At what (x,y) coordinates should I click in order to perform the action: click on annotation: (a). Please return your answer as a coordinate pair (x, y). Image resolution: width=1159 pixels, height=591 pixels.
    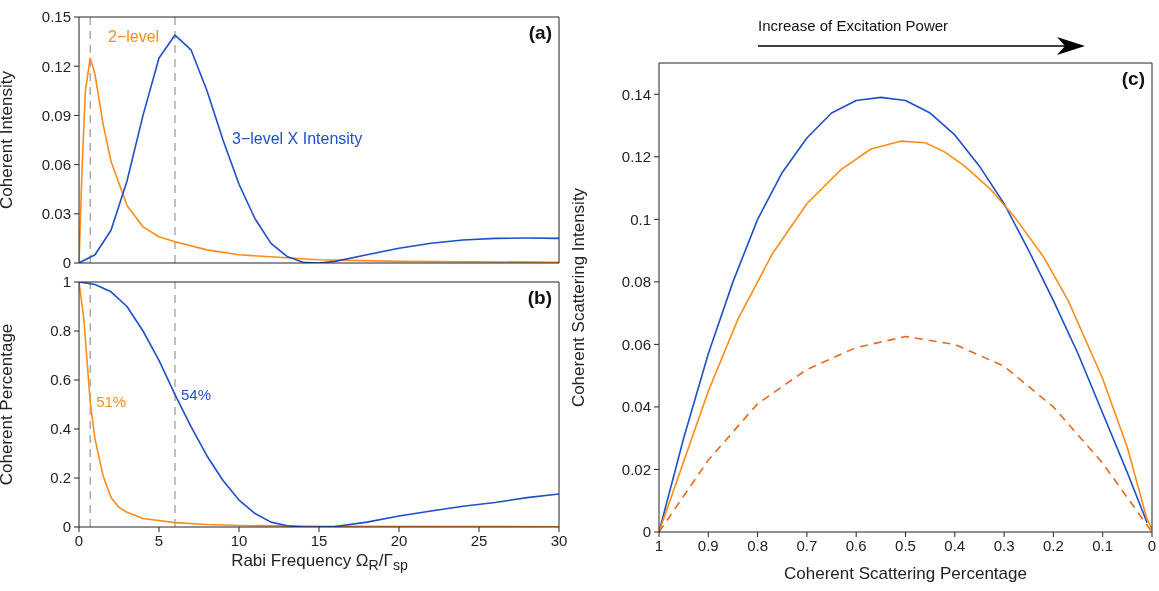
    Looking at the image, I should click on (540, 33).